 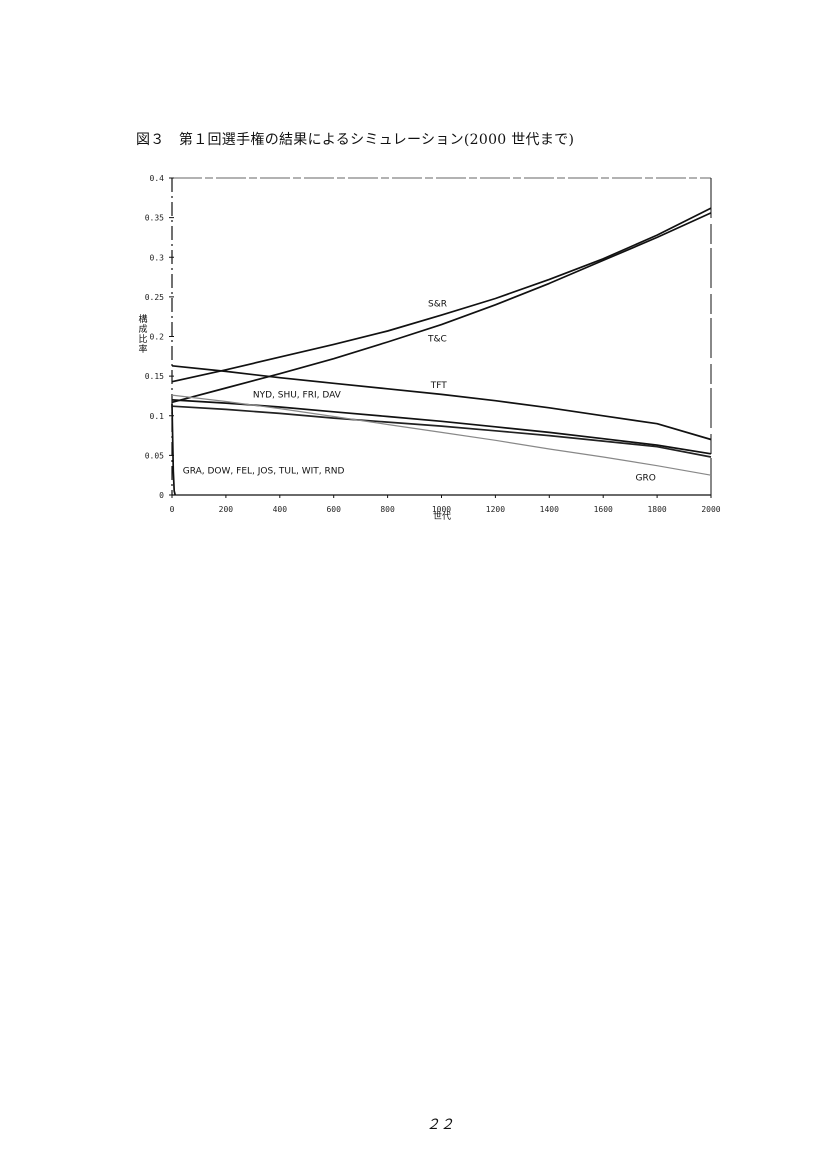 What do you see at coordinates (355, 140) in the screenshot?
I see `figure-title: 図３ 第１回選手権の結果によるシミュレーション(2000 世代まで)` at bounding box center [355, 140].